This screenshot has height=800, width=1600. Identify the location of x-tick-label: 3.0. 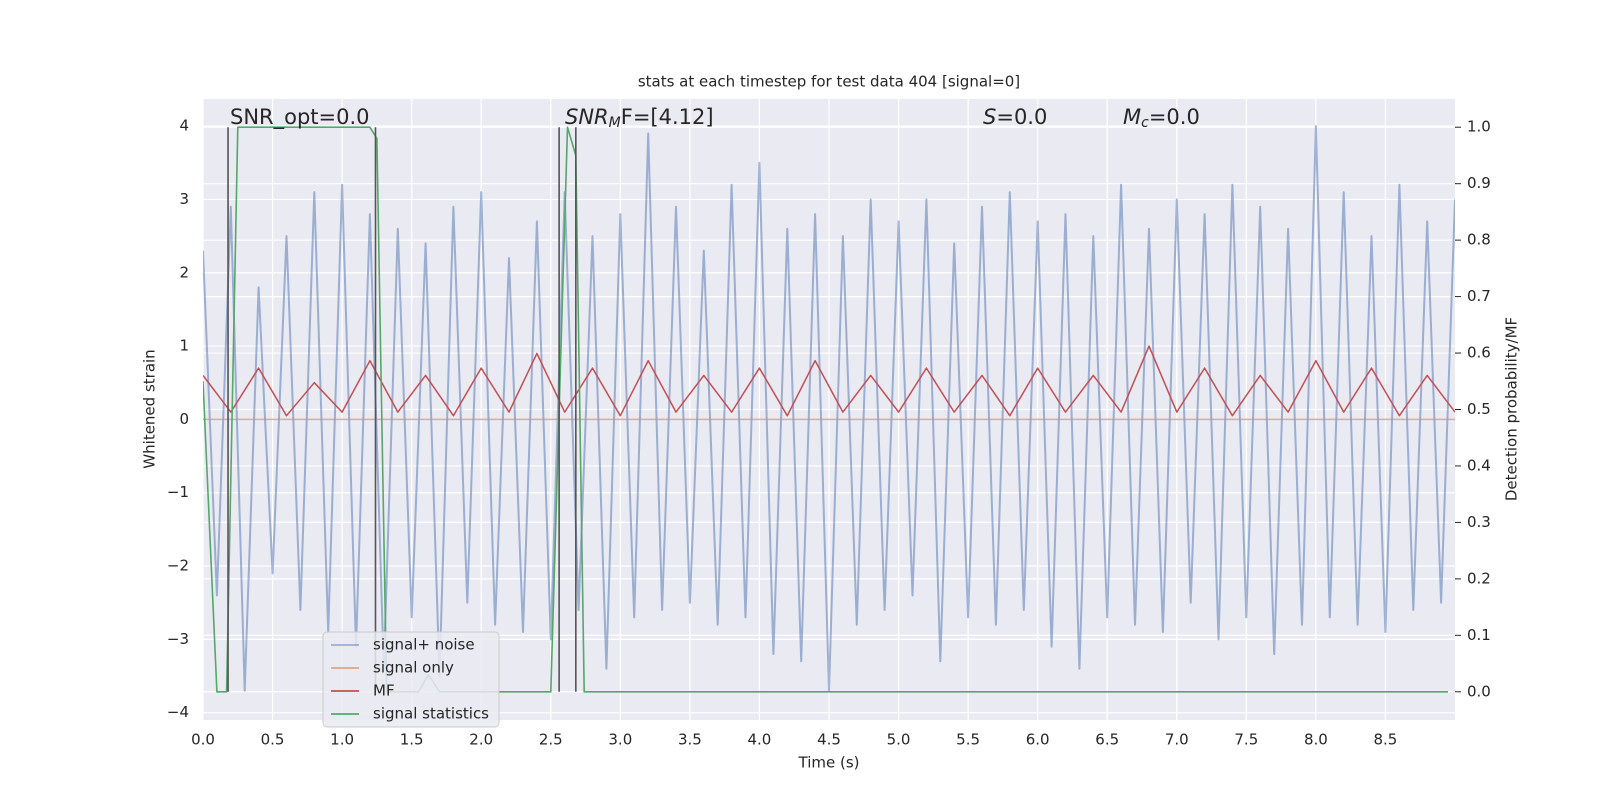
(620, 740).